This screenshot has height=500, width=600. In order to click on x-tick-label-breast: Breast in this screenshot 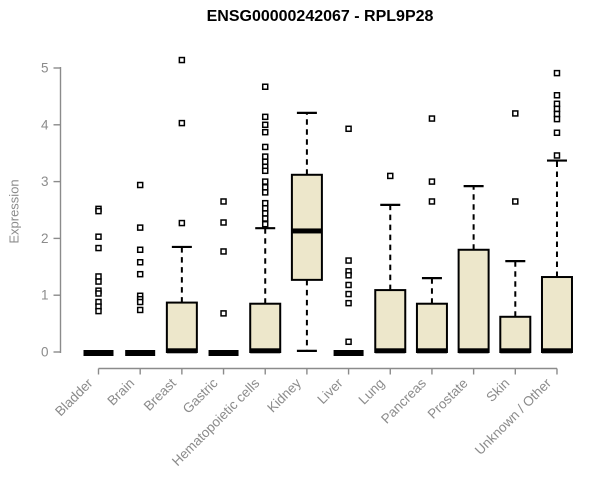, I will do `click(160, 394)`.